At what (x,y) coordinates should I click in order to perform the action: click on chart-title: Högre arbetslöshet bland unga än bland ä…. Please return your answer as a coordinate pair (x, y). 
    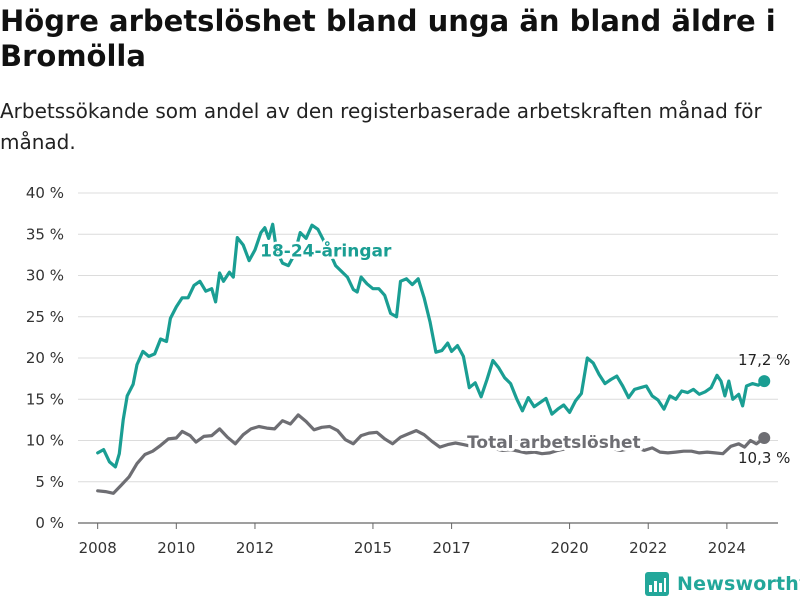
    Looking at the image, I should click on (388, 38).